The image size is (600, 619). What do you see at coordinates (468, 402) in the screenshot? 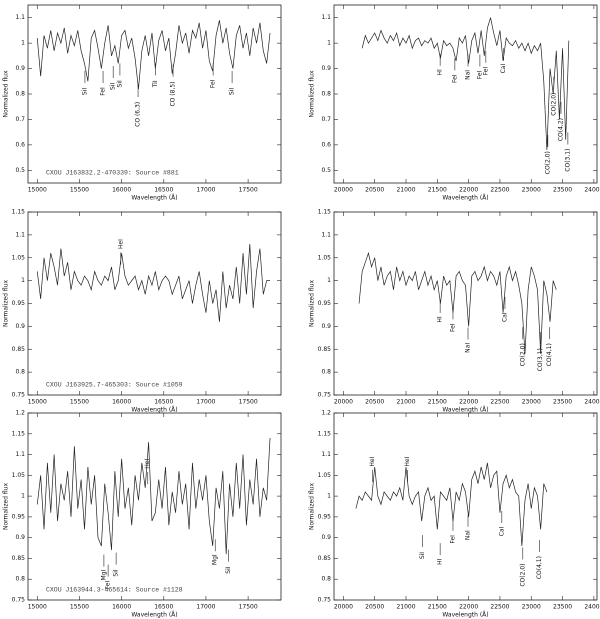
I see `x-tick-label: 22000` at bounding box center [468, 402].